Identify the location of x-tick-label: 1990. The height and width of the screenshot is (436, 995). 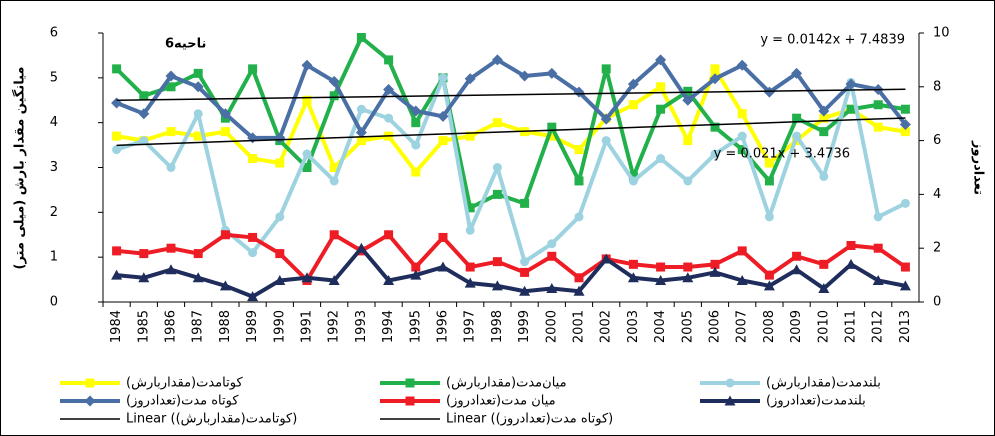
(279, 326).